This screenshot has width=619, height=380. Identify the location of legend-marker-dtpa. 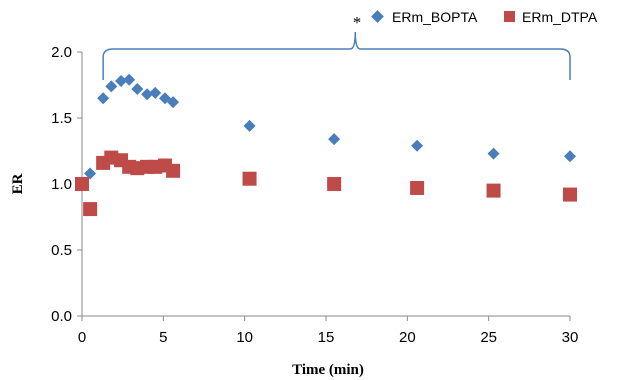
(509, 16).